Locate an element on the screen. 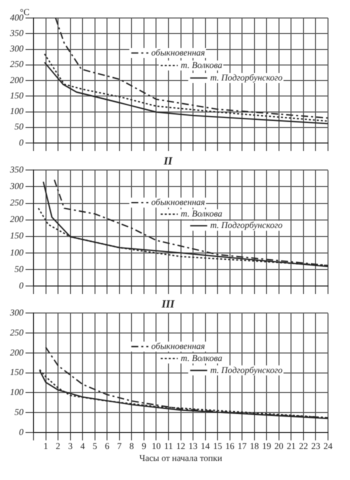 Image resolution: width=350 pixels, height=480 pixels. x-tick-label: 17 is located at coordinates (243, 446).